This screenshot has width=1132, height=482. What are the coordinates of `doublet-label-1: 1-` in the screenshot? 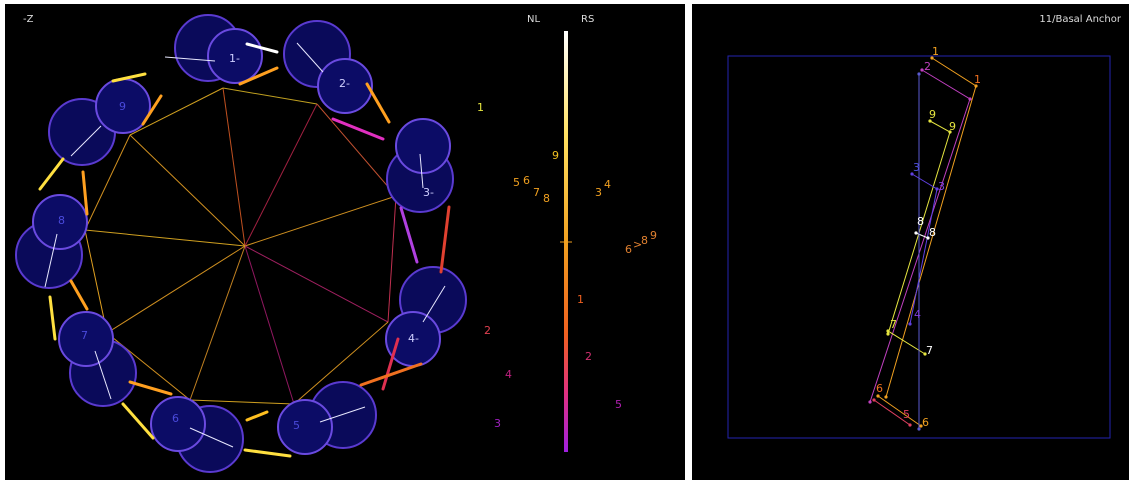 It's located at (234, 58).